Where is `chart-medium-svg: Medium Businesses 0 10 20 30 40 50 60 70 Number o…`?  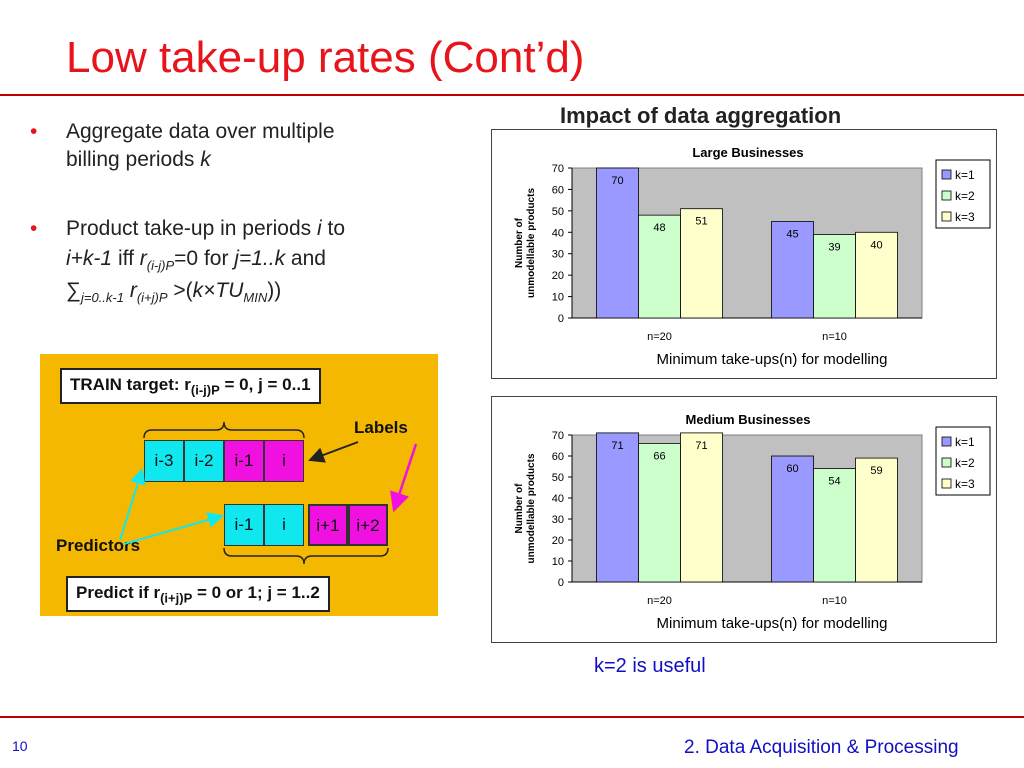 chart-medium-svg: Medium Businesses 0 10 20 30 40 50 60 70 Number o… is located at coordinates (752, 522).